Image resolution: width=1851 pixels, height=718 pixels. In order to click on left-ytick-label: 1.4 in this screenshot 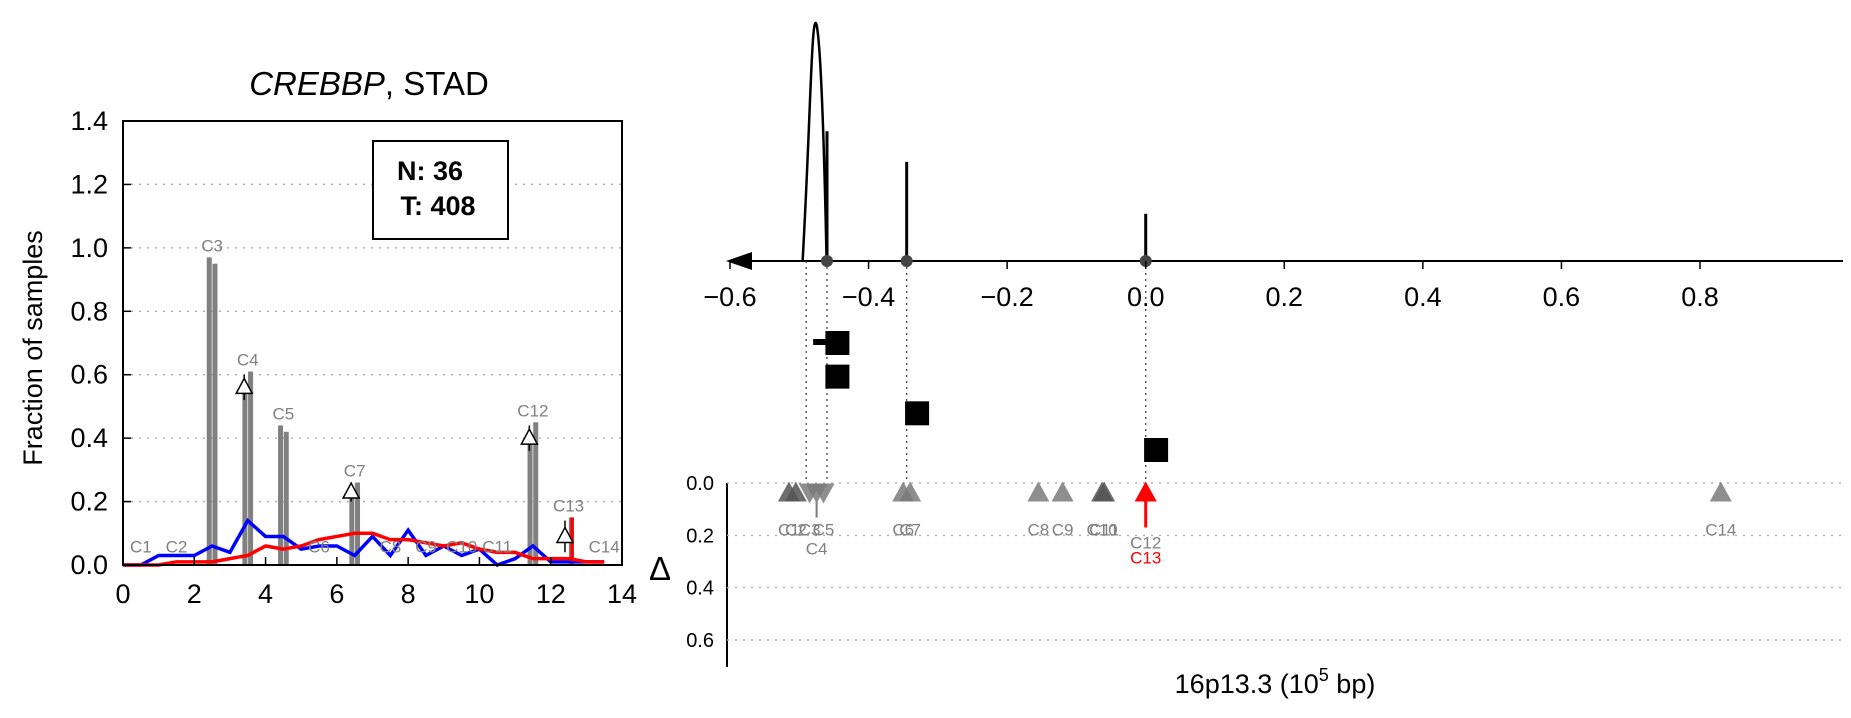, I will do `click(89, 121)`.